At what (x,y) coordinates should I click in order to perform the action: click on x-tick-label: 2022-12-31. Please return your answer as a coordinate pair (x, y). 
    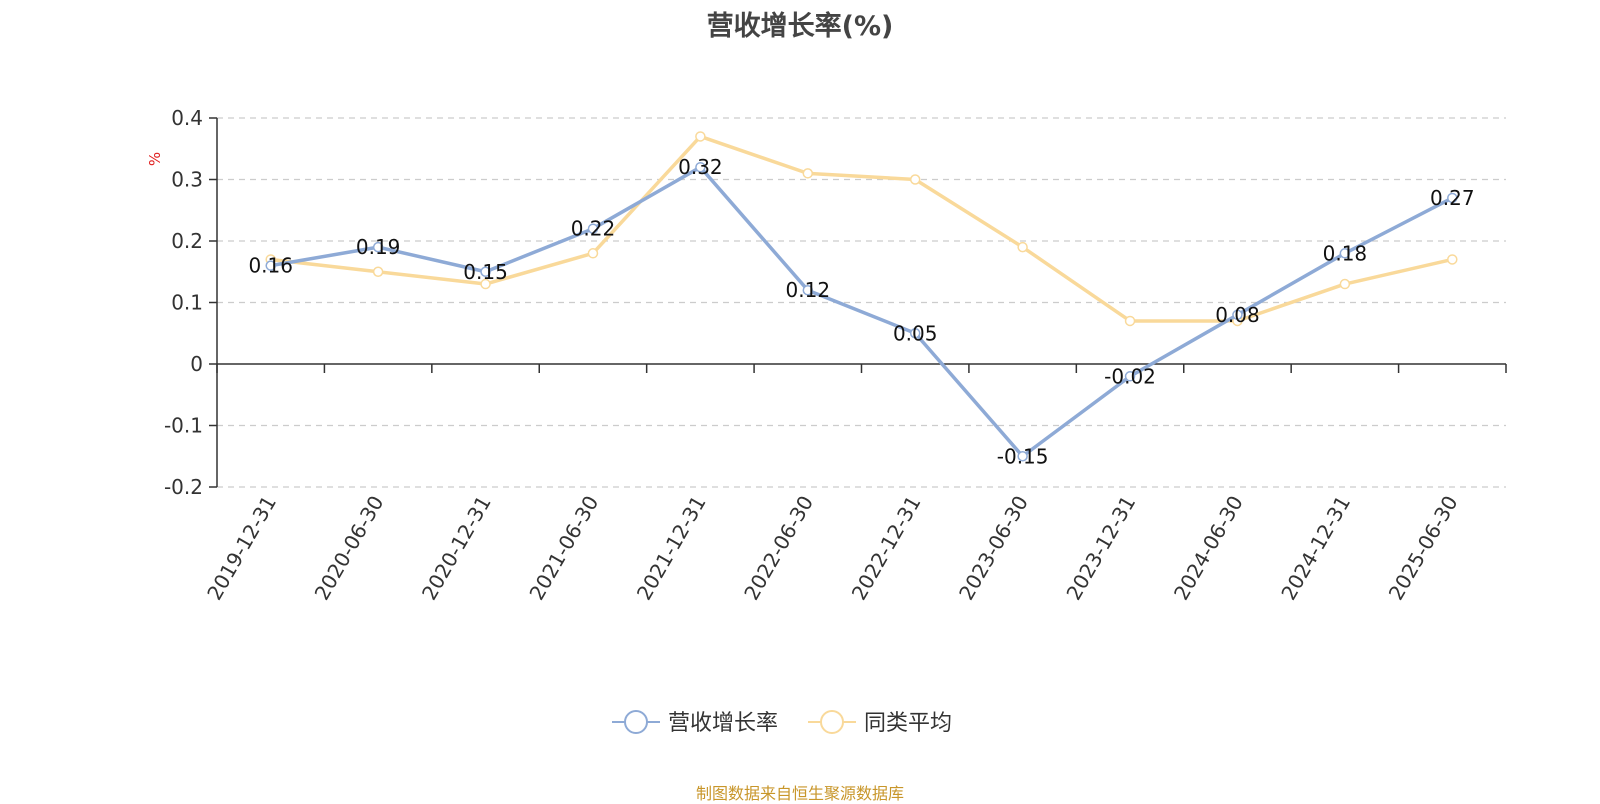
    Looking at the image, I should click on (886, 547).